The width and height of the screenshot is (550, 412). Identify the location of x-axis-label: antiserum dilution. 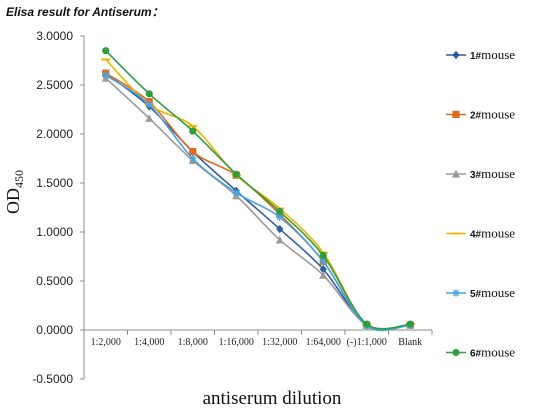
(272, 398).